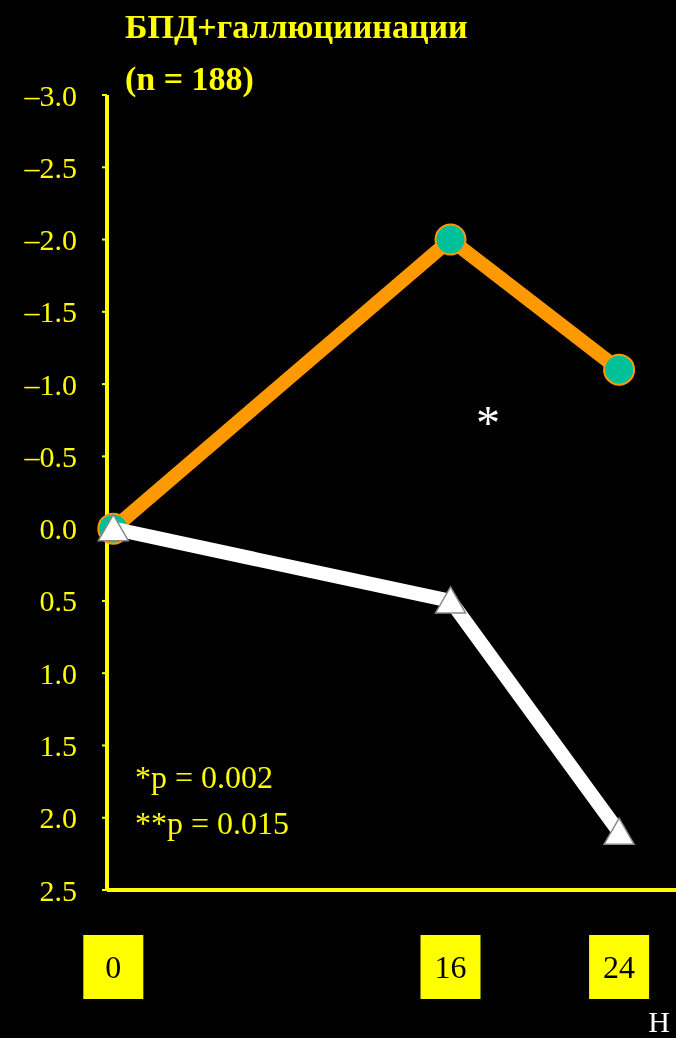 The width and height of the screenshot is (676, 1038). Describe the element at coordinates (204, 777) in the screenshot. I see `annotation: *p = 0.002` at that location.